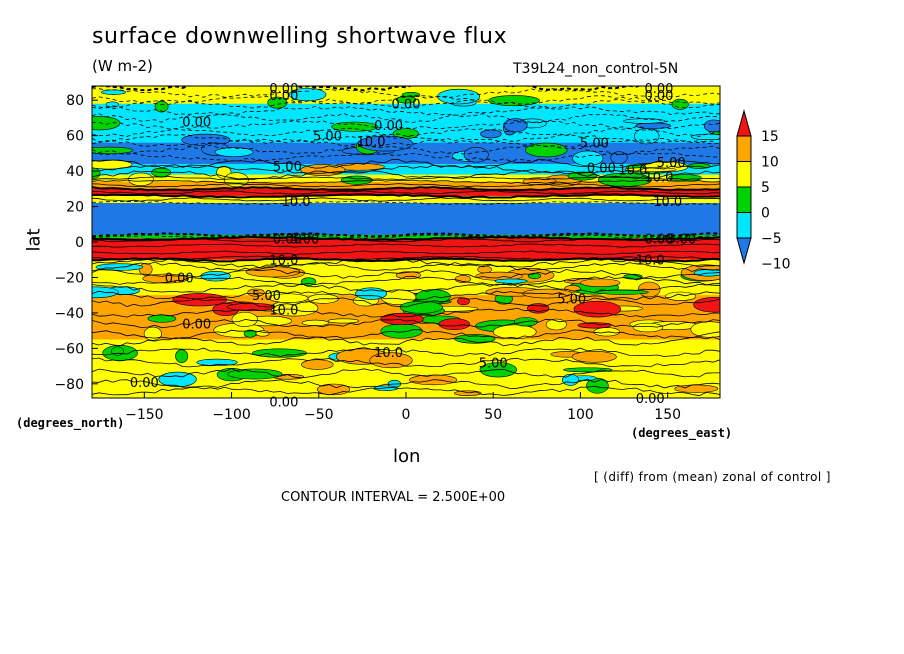 The width and height of the screenshot is (904, 654). What do you see at coordinates (770, 137) in the screenshot?
I see `colorbar-label-0: 15` at bounding box center [770, 137].